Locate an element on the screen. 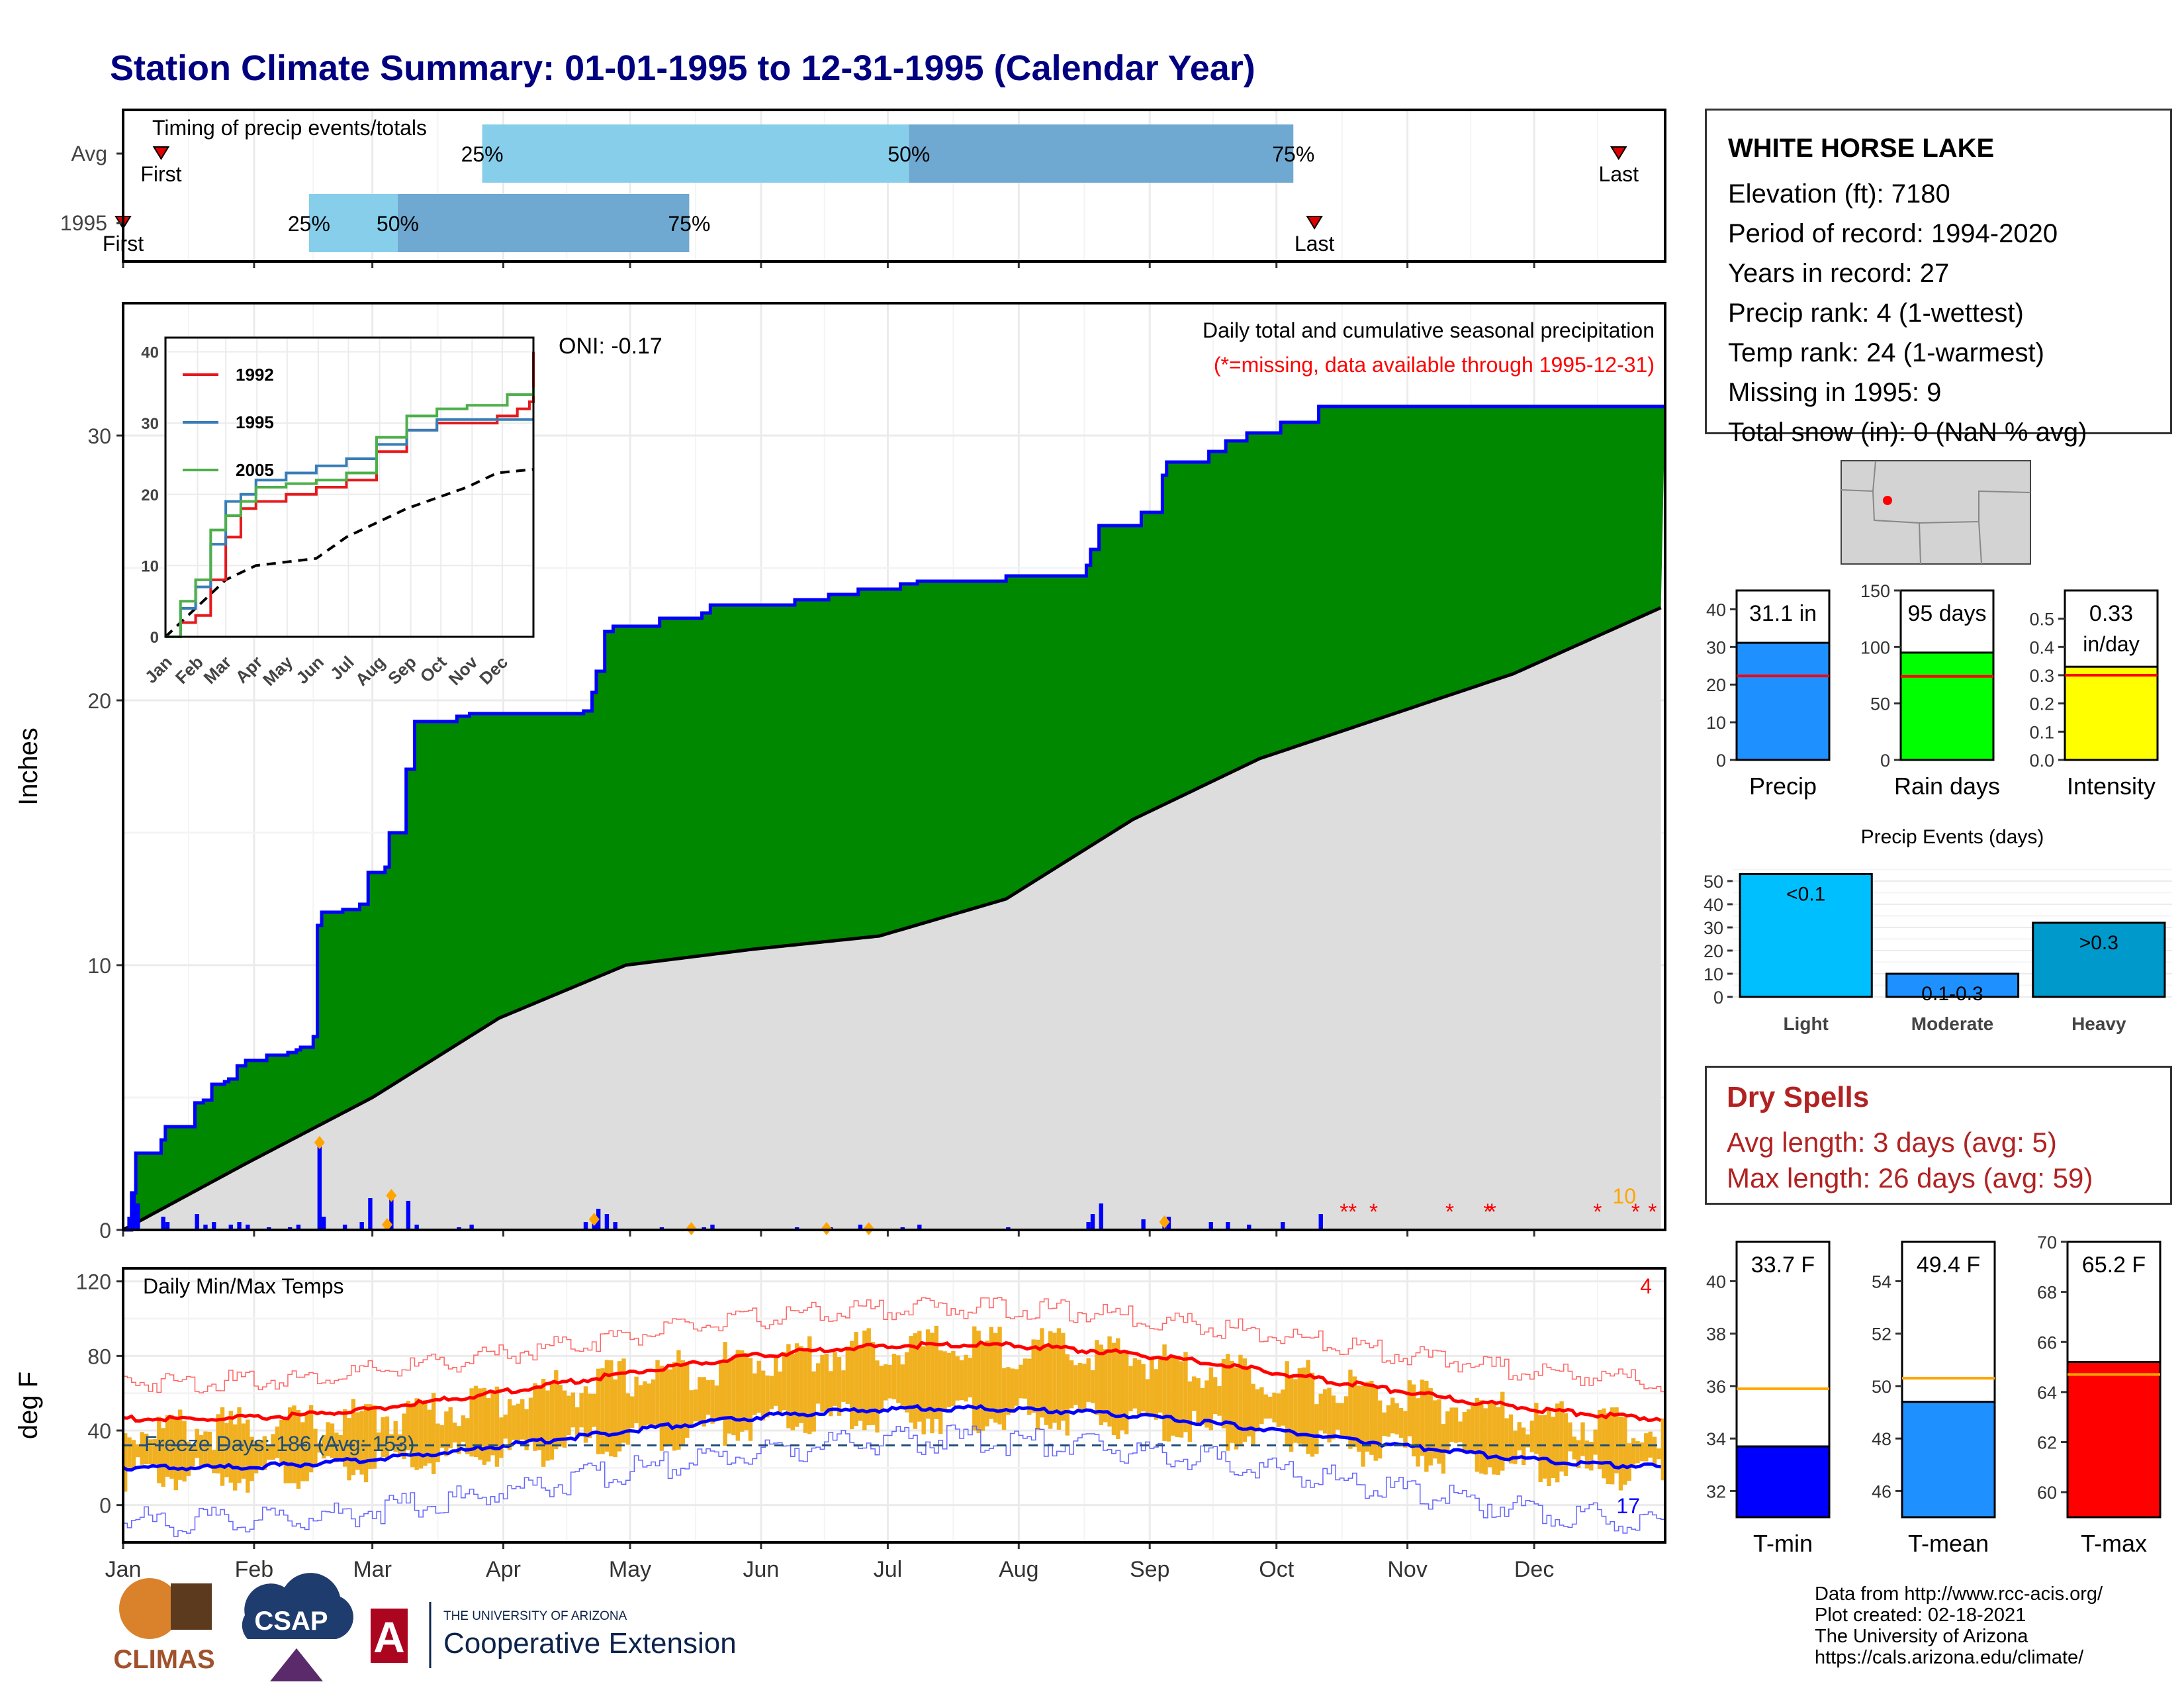 This screenshot has height=1688, width=2184. missing-day-marker: * is located at coordinates (1492, 1212).